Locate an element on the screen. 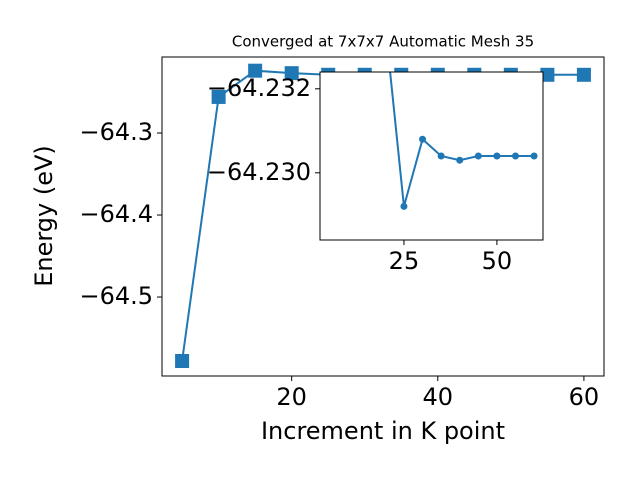 Image resolution: width=640 pixels, height=484 pixels. x-tick-label: 50 is located at coordinates (497, 261).